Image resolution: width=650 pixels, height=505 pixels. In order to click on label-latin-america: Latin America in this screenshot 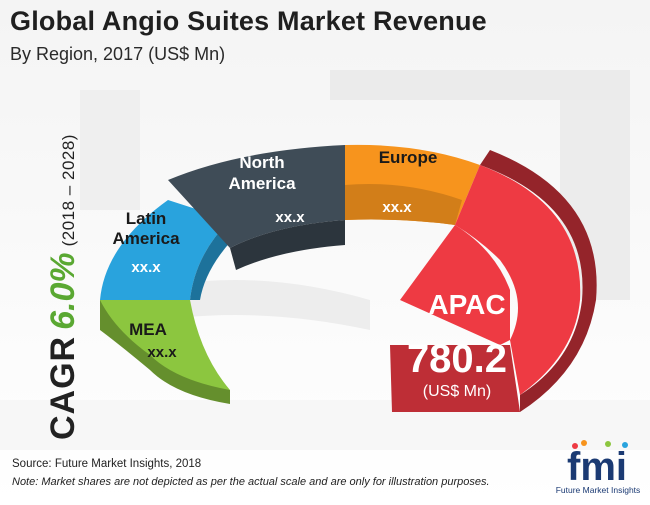, I will do `click(146, 228)`.